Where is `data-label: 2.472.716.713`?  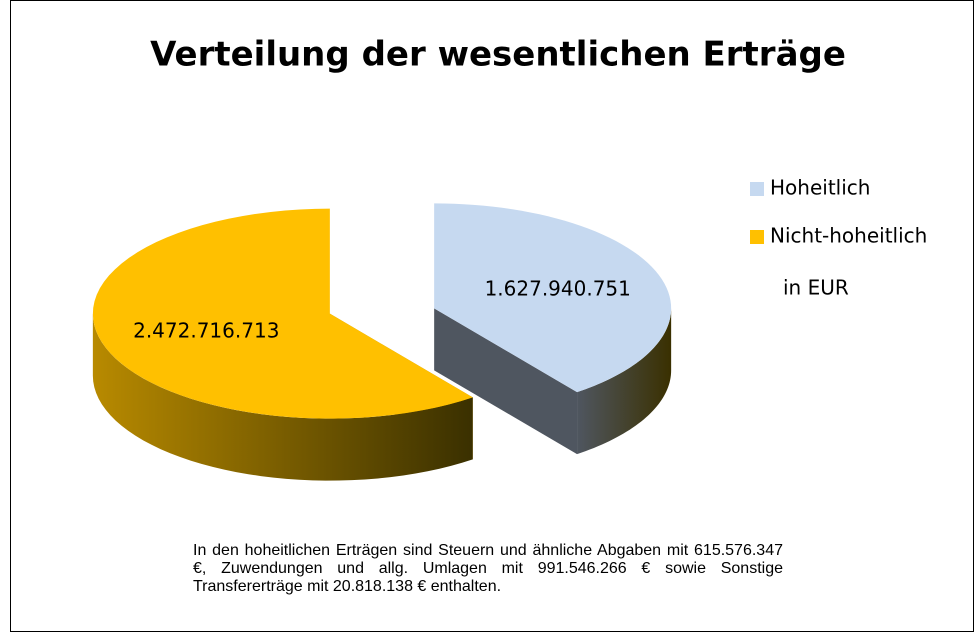 data-label: 2.472.716.713 is located at coordinates (206, 330).